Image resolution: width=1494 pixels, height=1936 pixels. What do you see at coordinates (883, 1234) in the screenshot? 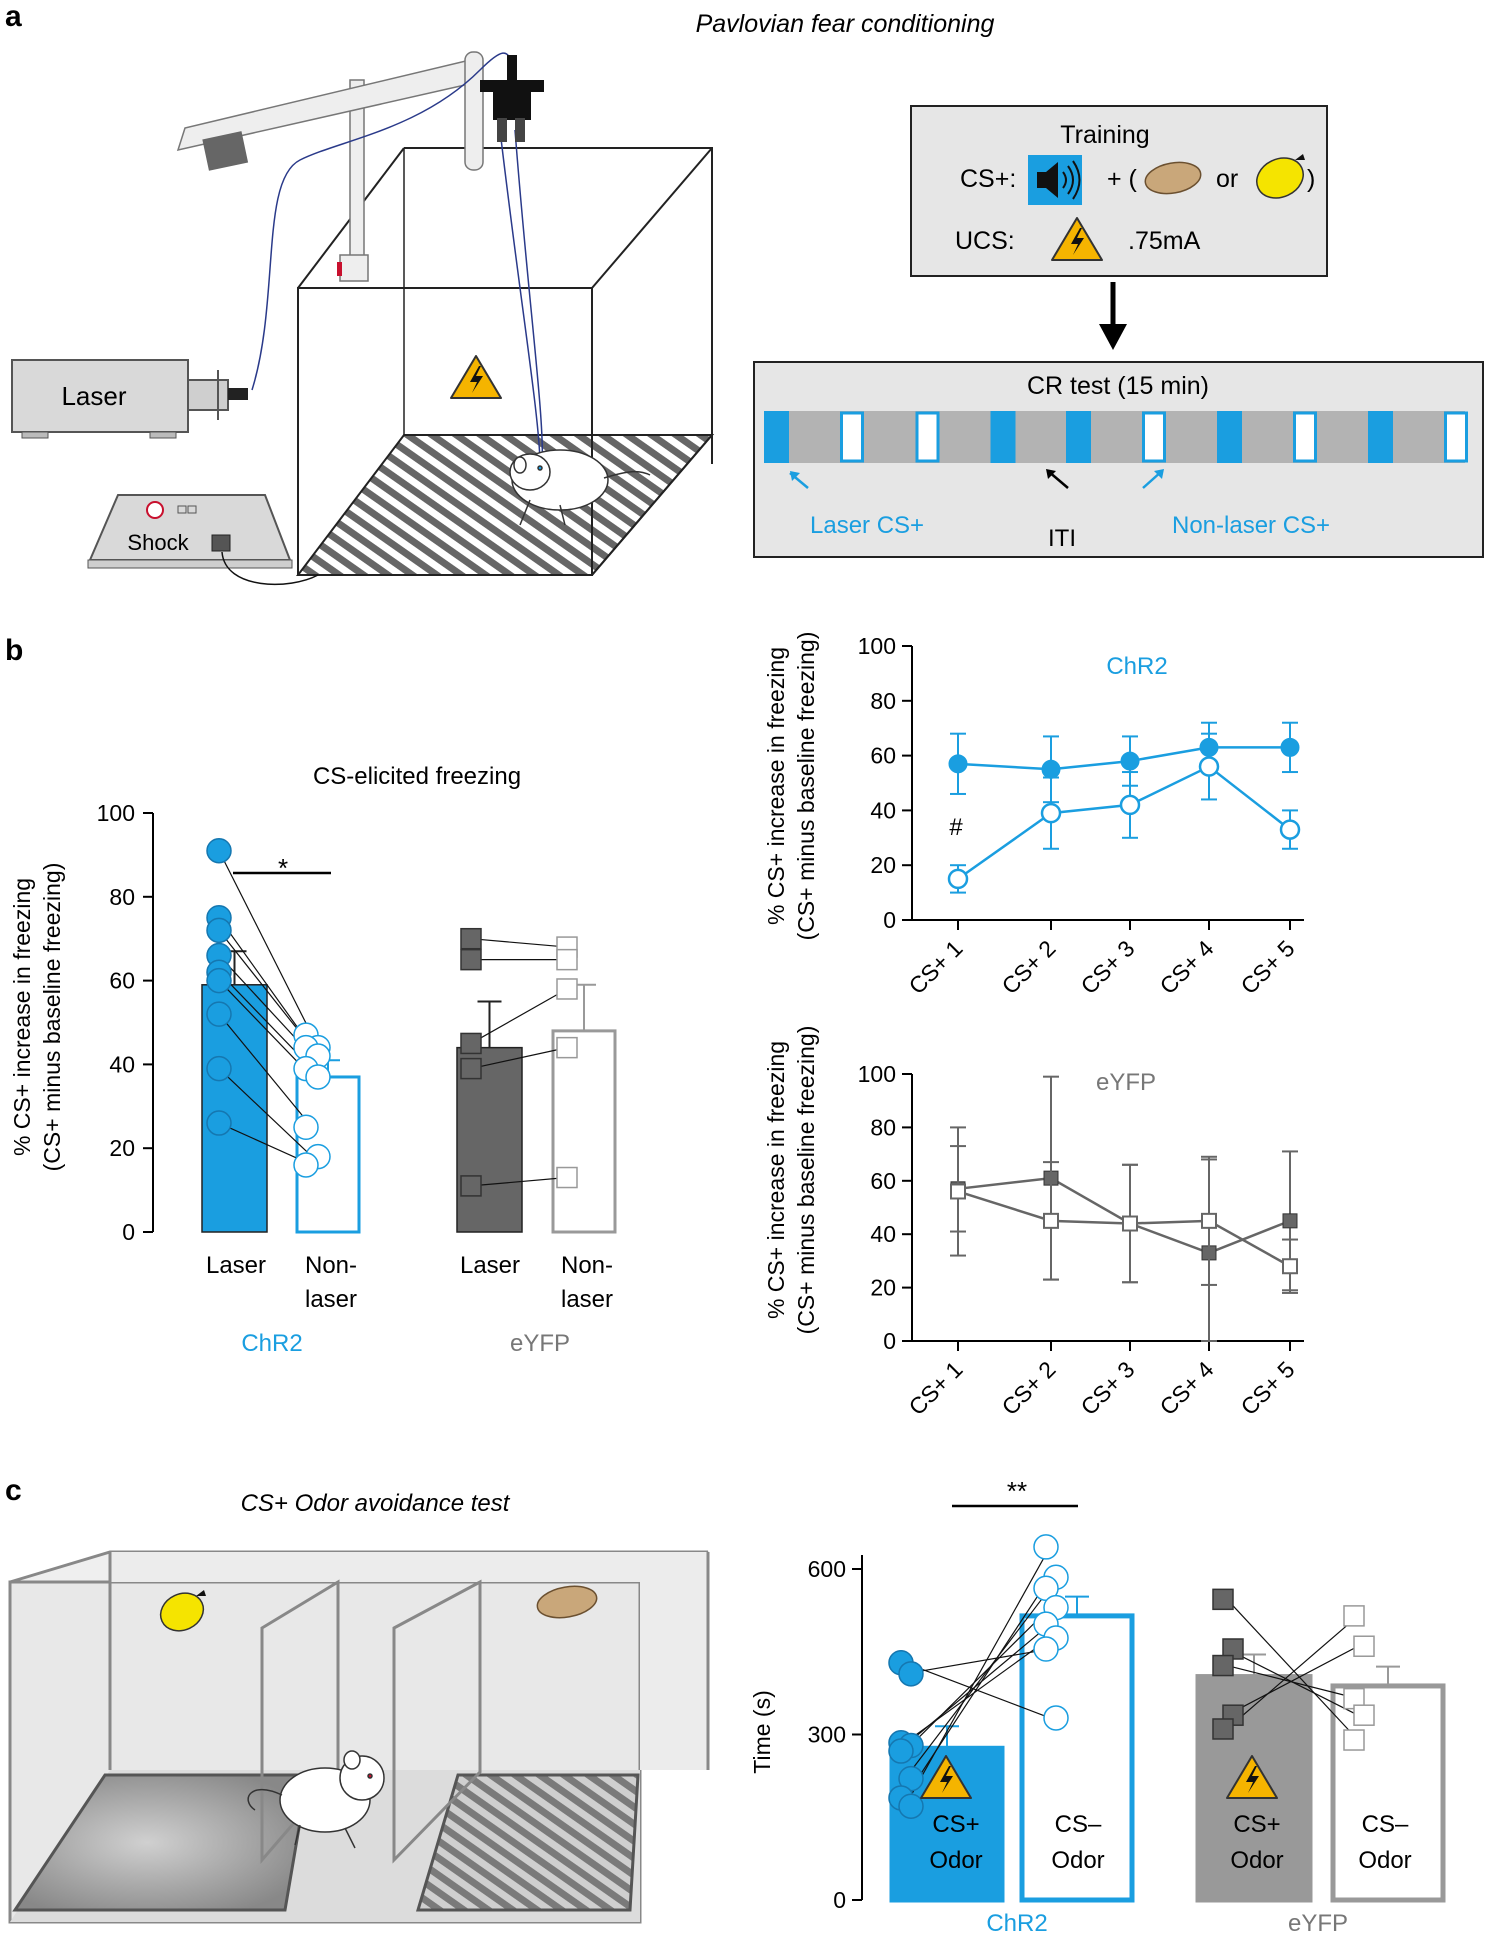
I see `y-tick-label: 40` at bounding box center [883, 1234].